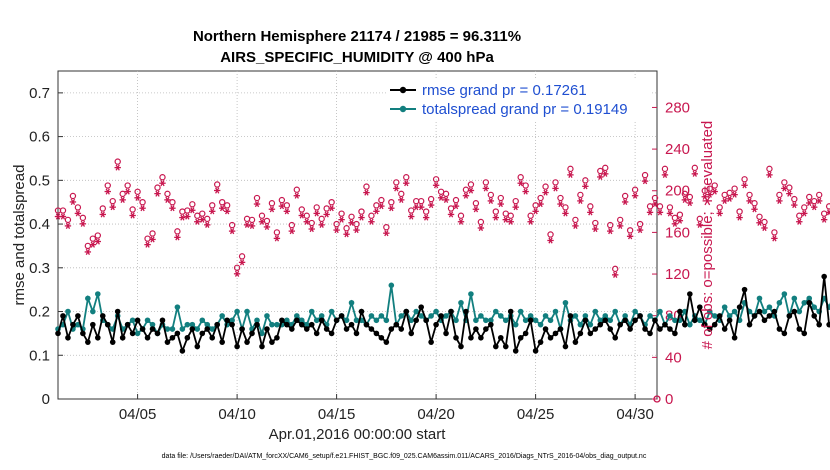 The width and height of the screenshot is (830, 470). What do you see at coordinates (519, 100) in the screenshot?
I see `legend-box` at bounding box center [519, 100].